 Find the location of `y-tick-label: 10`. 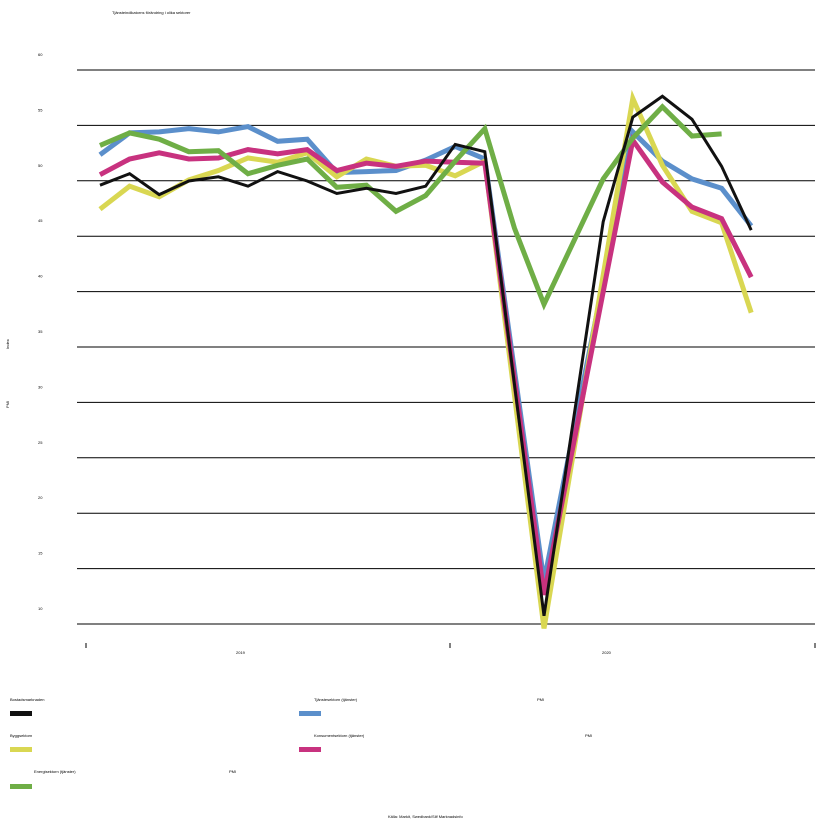

y-tick-label: 10 is located at coordinates (40, 608).